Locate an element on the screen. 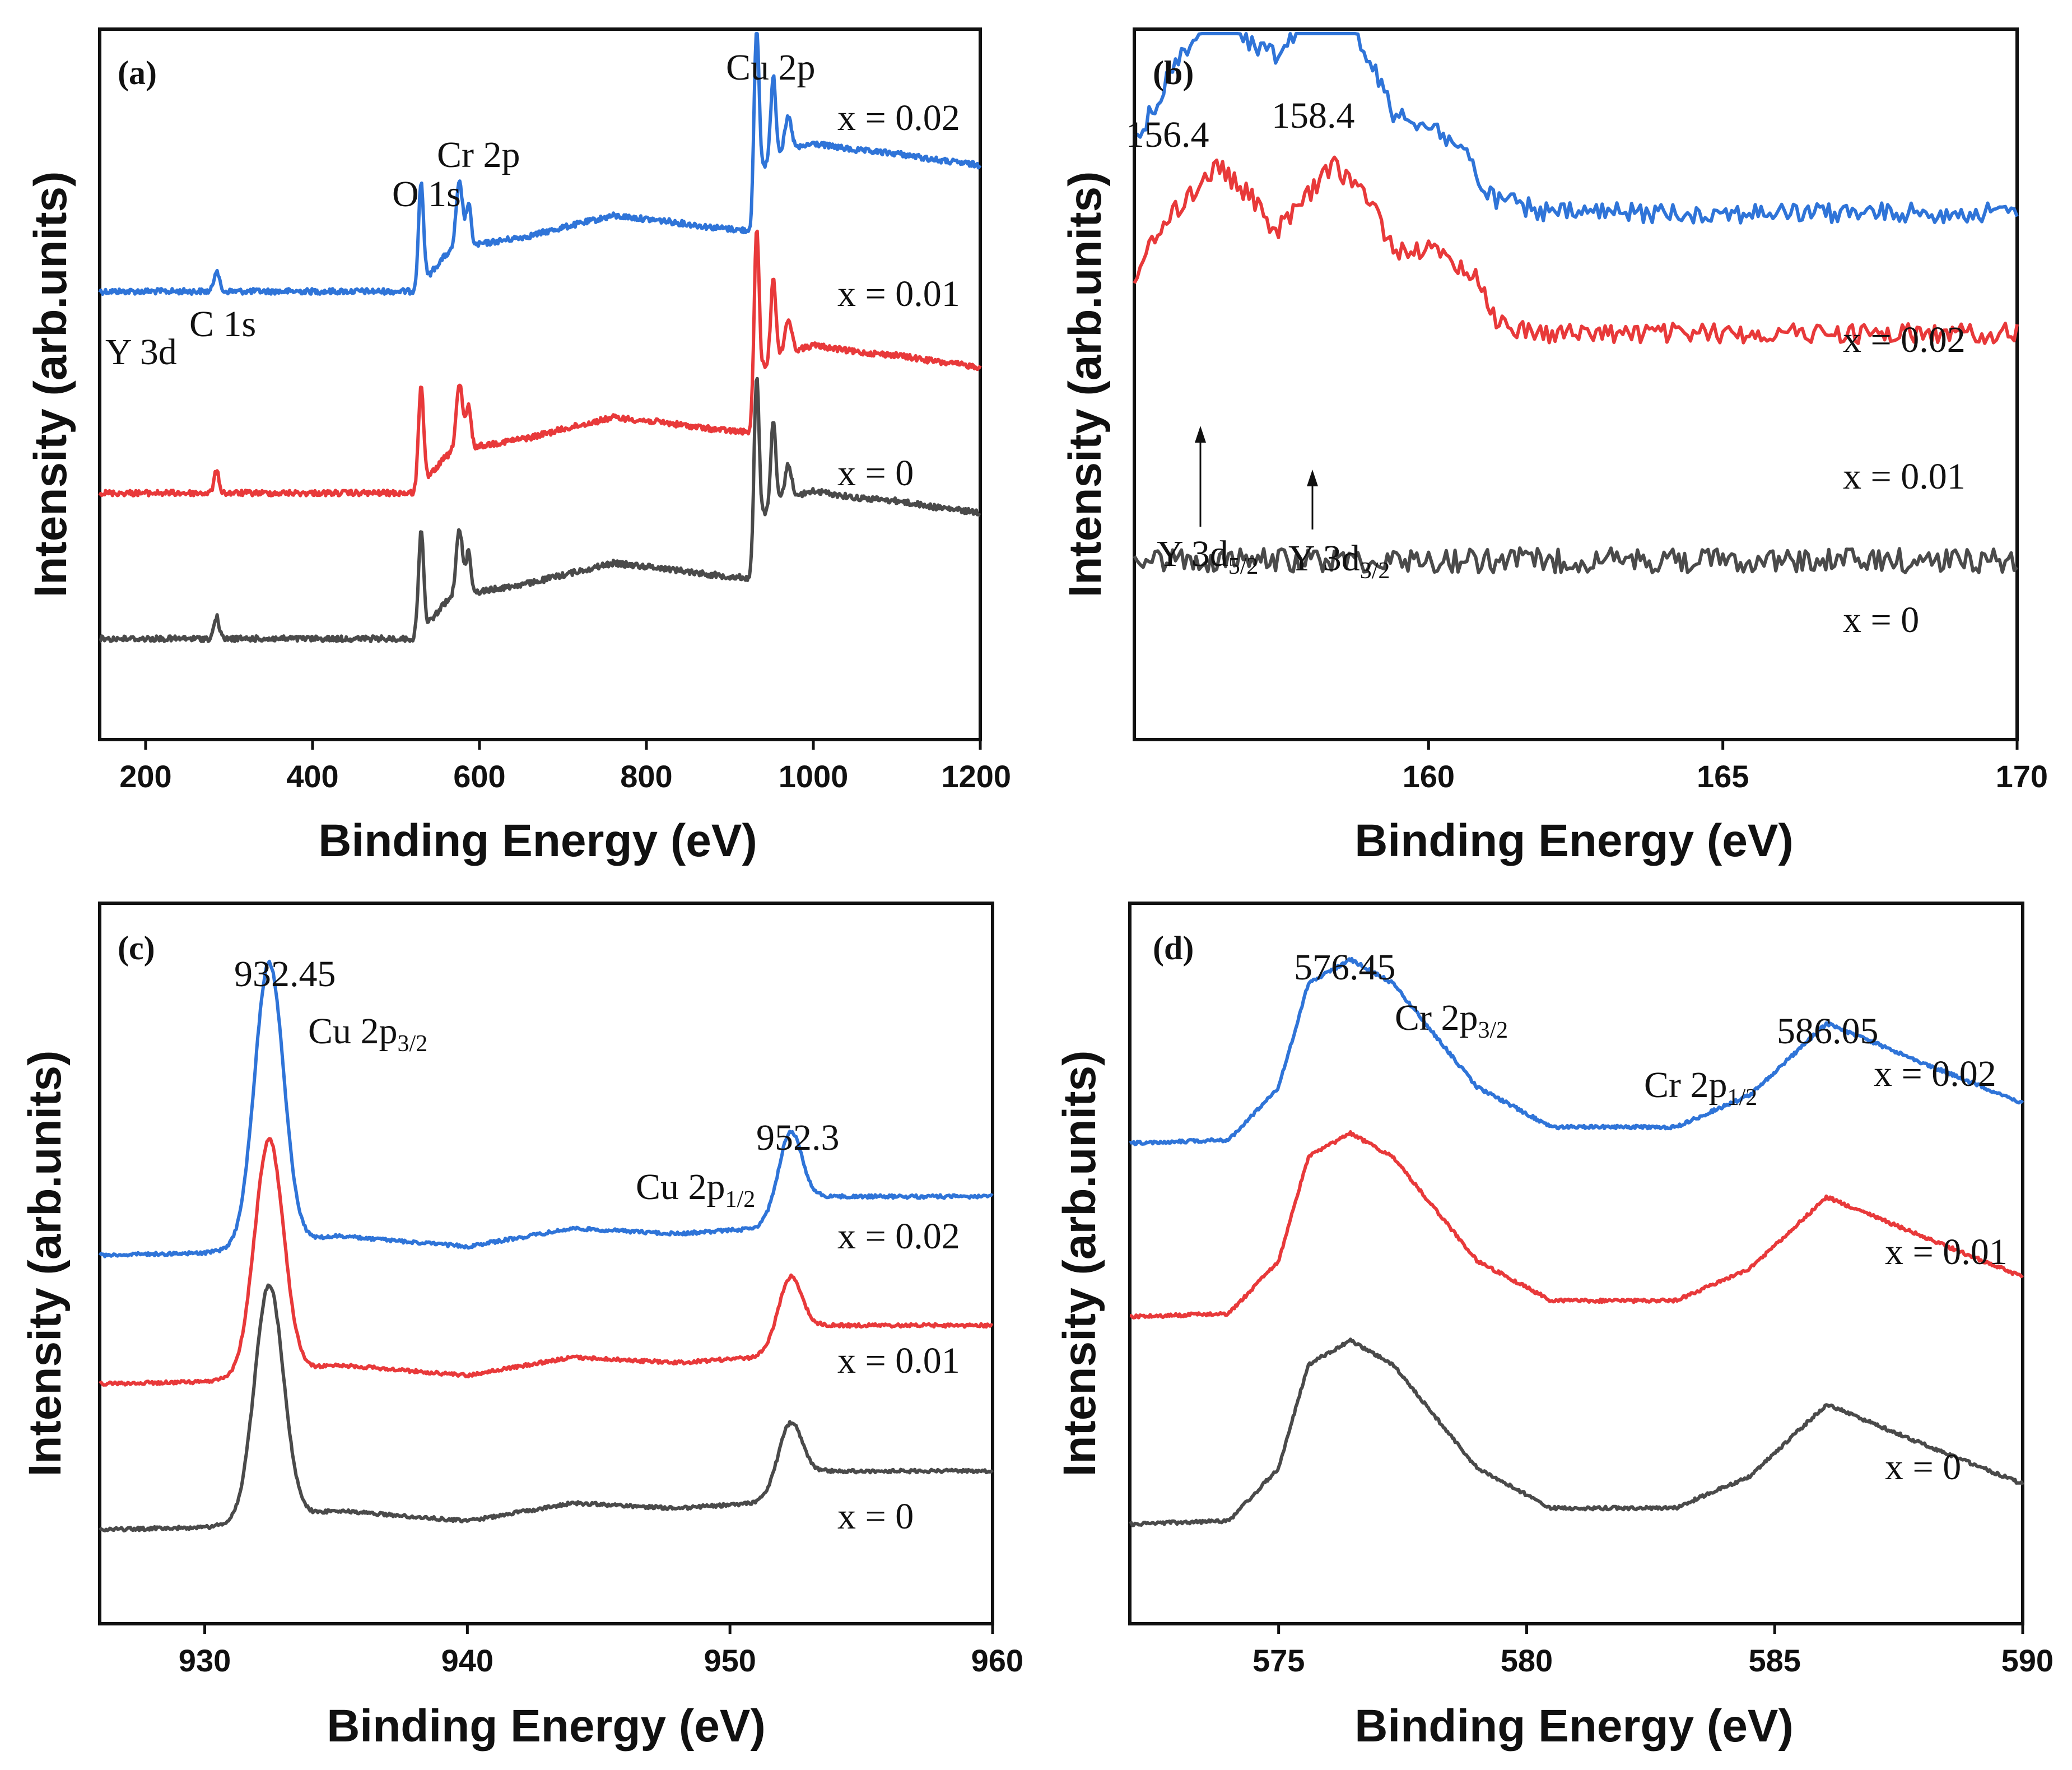 This screenshot has height=1770, width=2072. panel-a-xaxis: 200 400 600 800 1000 1200 is located at coordinates (565, 767).